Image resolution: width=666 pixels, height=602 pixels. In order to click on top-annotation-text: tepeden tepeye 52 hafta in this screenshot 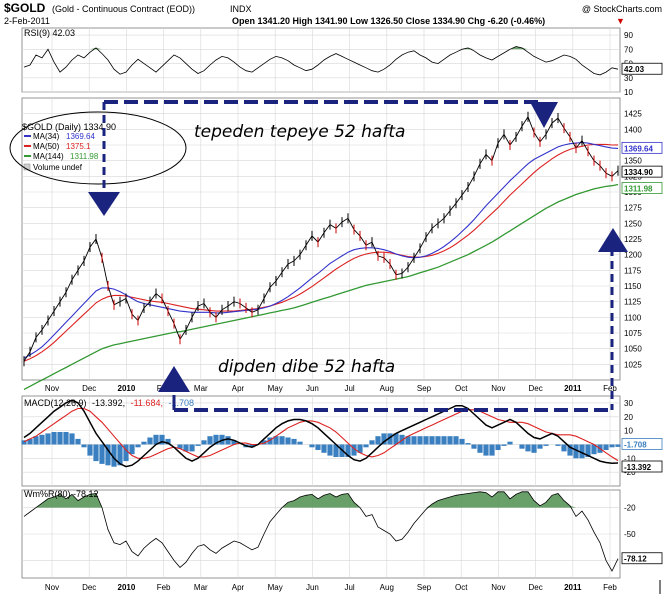, I will do `click(299, 132)`.